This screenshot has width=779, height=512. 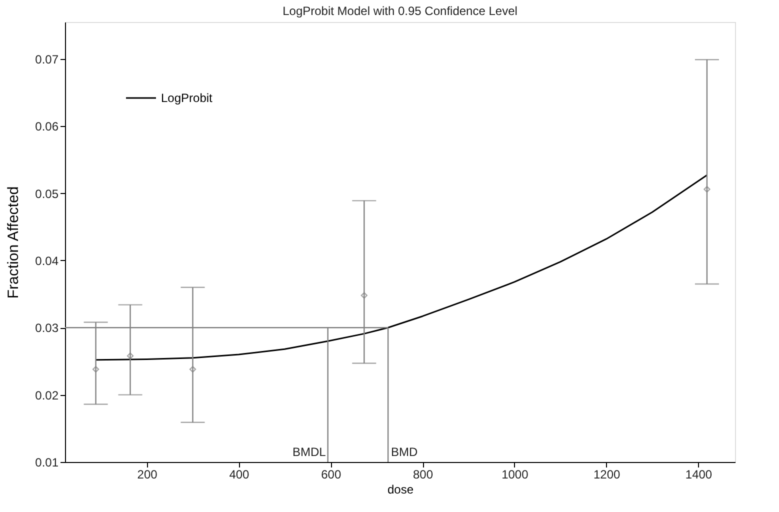 What do you see at coordinates (309, 452) in the screenshot?
I see `ref-line-label: BMDL` at bounding box center [309, 452].